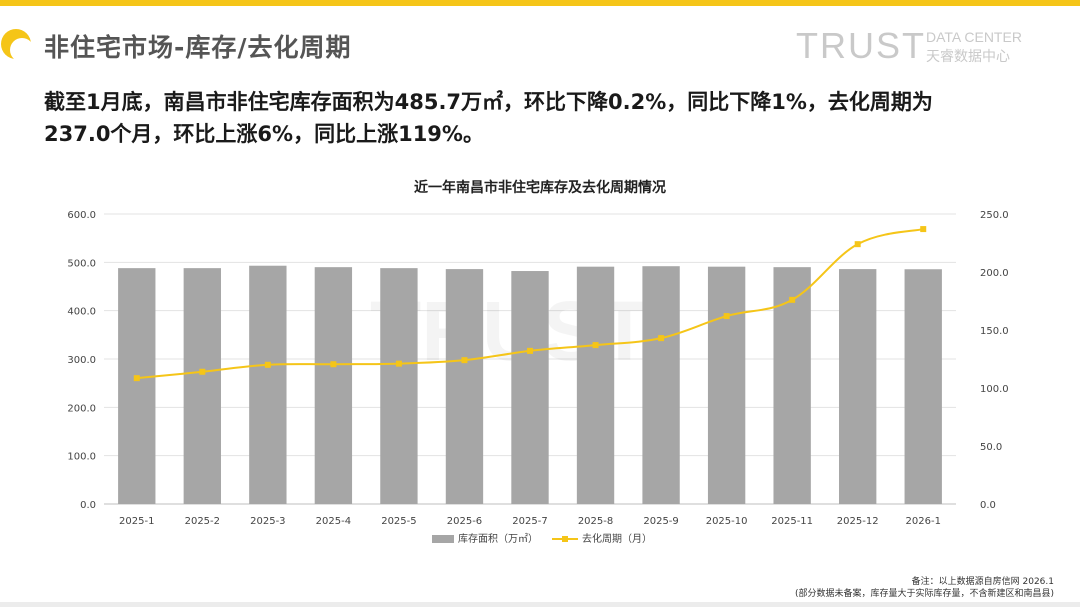  I want to click on y-left-tick-label: 100.0, so click(81, 457).